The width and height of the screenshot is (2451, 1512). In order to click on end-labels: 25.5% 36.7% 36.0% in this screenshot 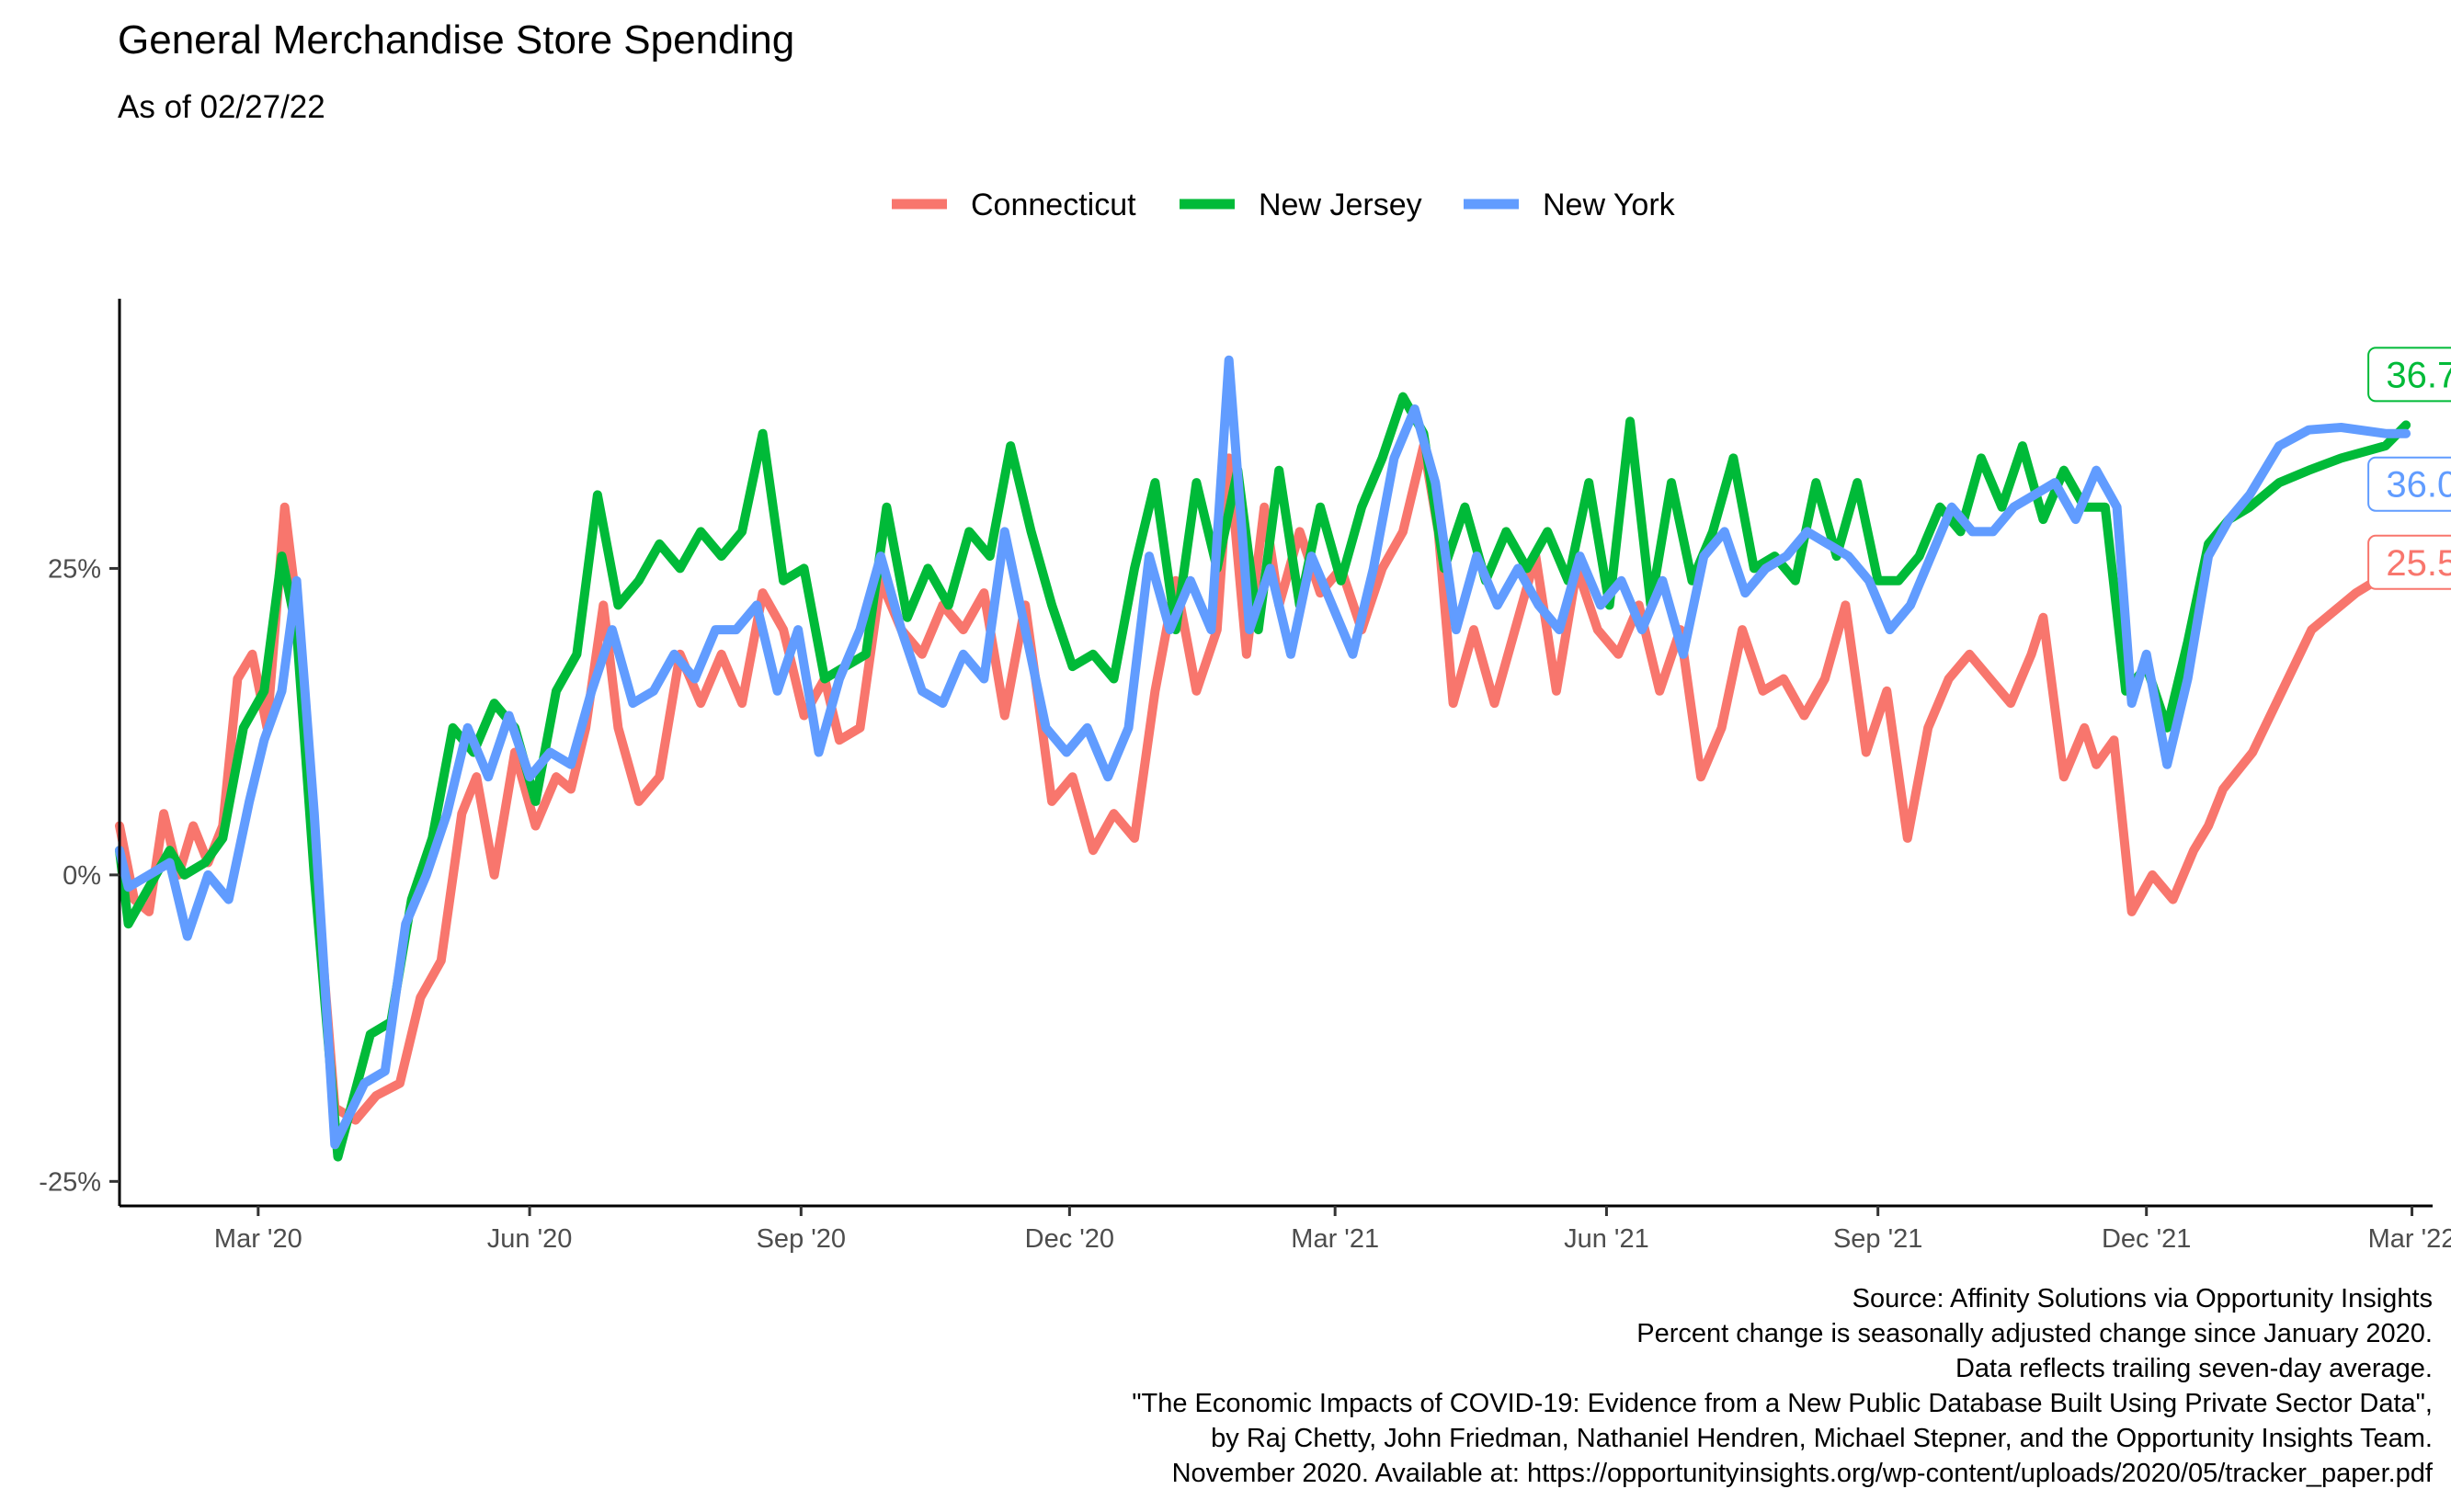, I will do `click(2409, 468)`.